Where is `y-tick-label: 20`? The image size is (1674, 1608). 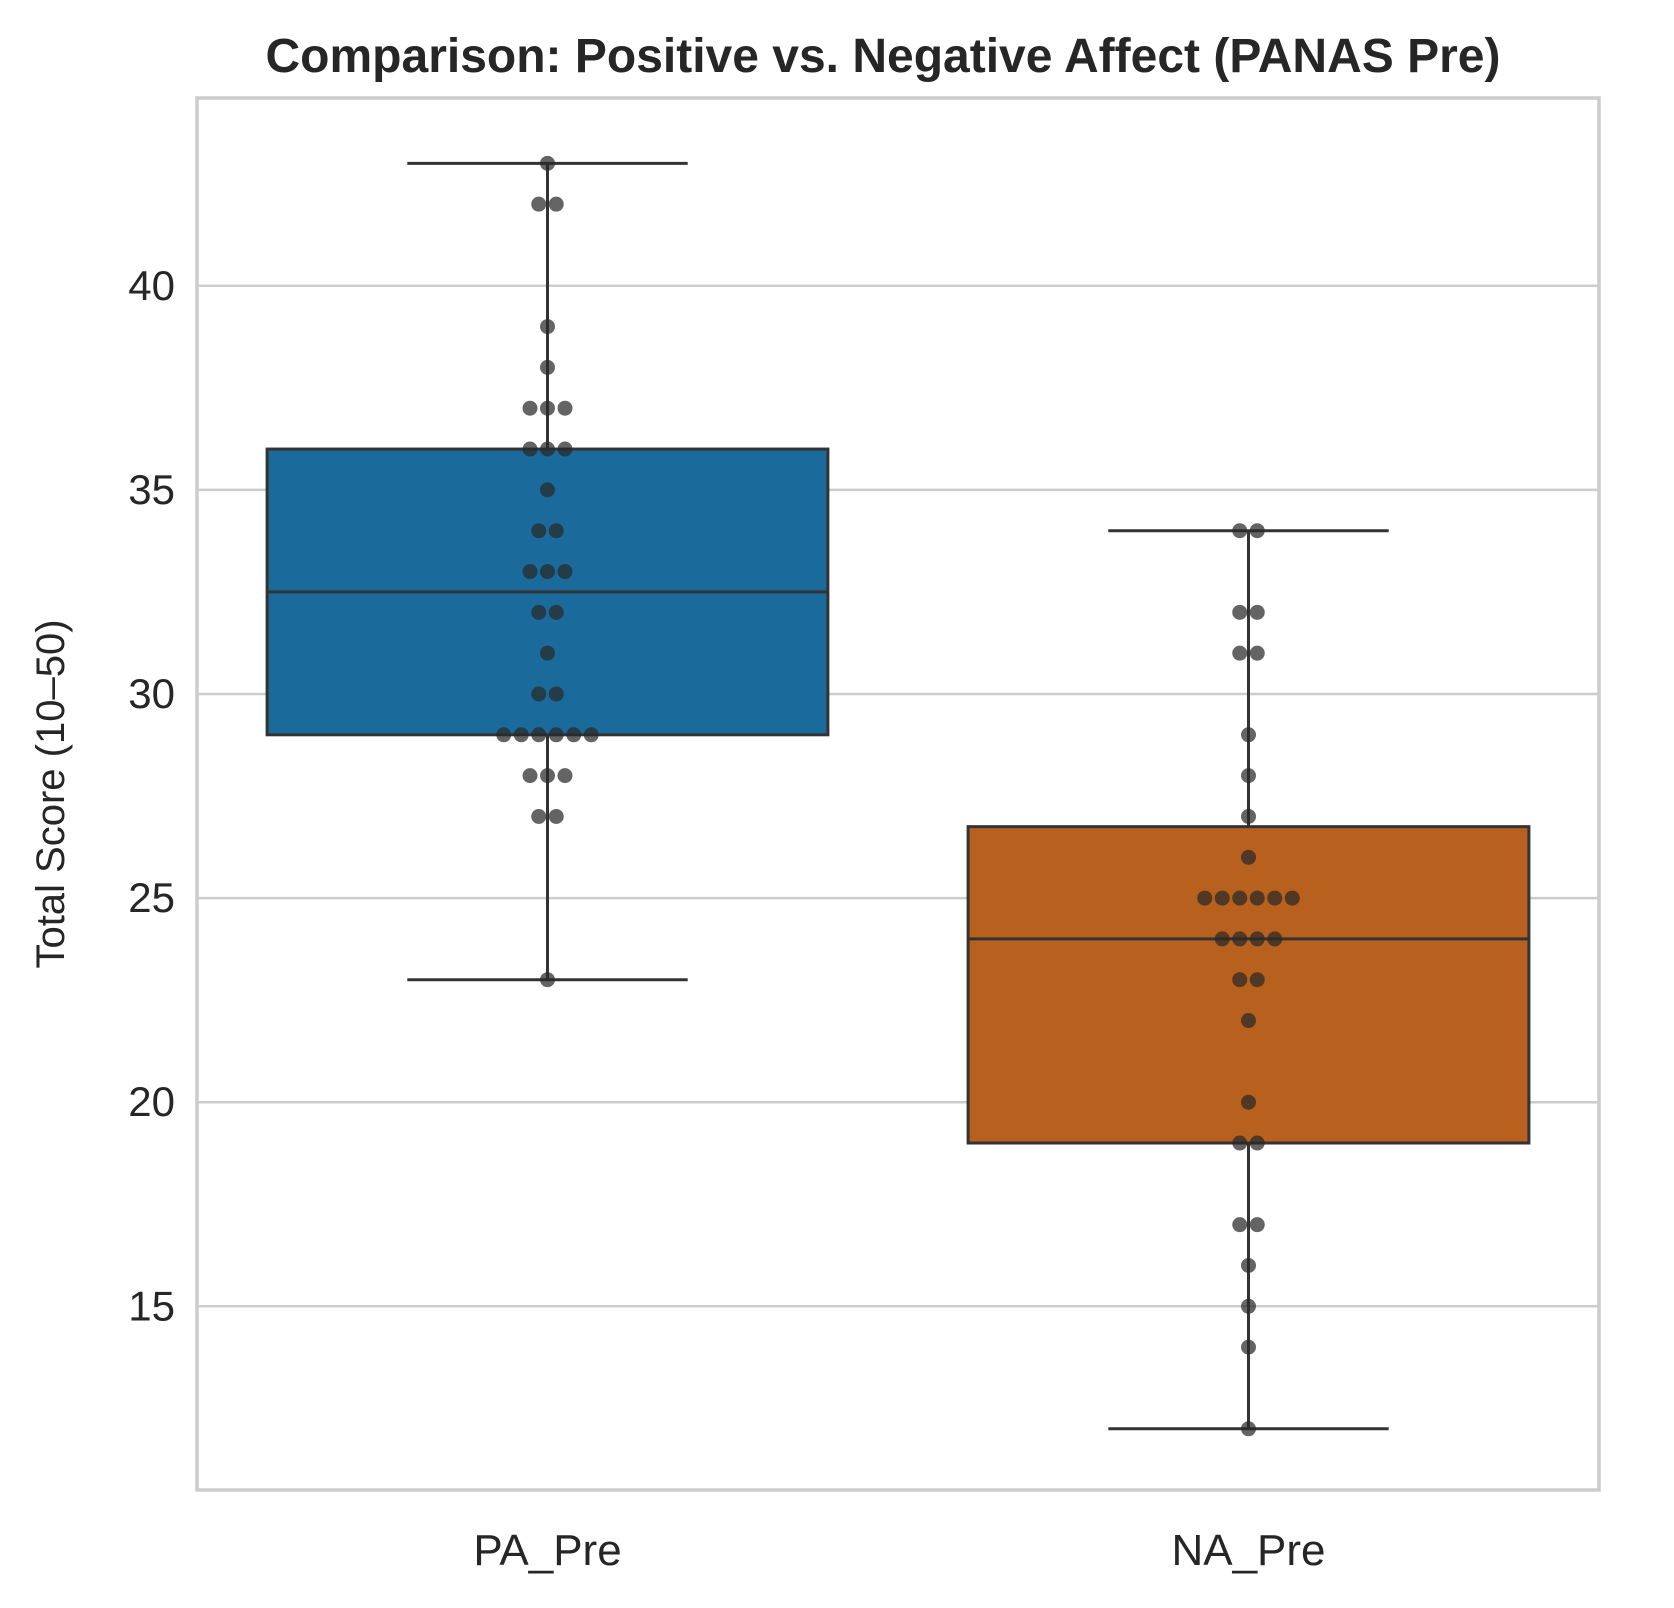
y-tick-label: 20 is located at coordinates (151, 1101).